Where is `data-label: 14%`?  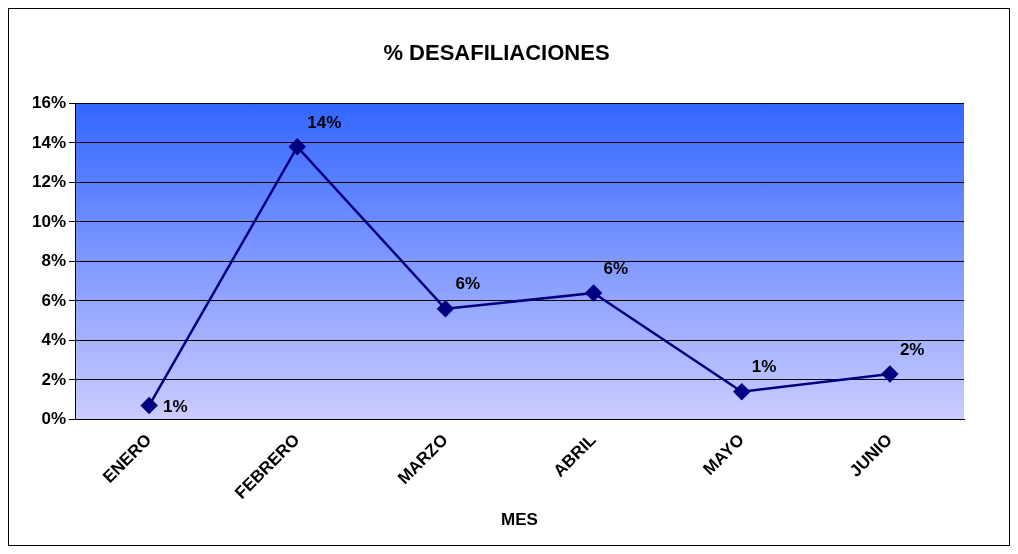 data-label: 14% is located at coordinates (324, 122).